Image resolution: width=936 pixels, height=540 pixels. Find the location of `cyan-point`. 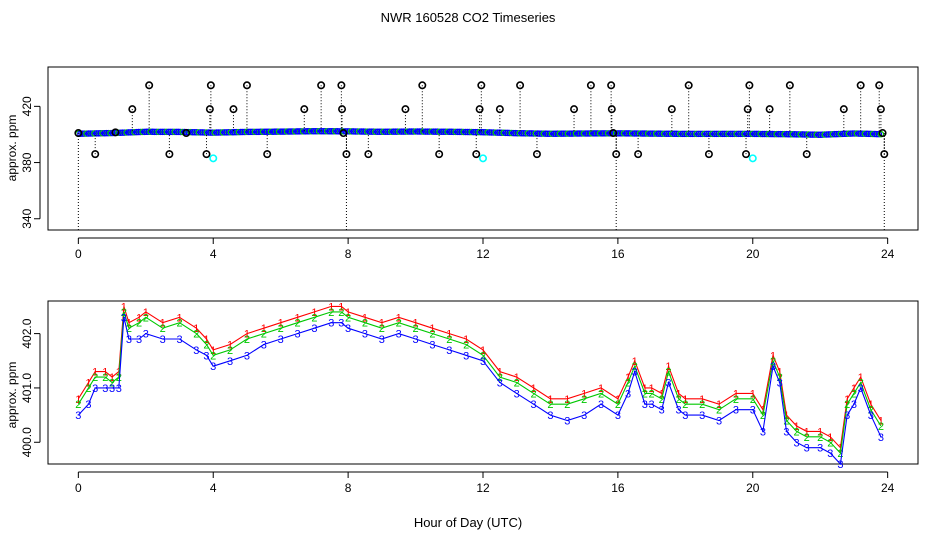

cyan-point is located at coordinates (213, 158).